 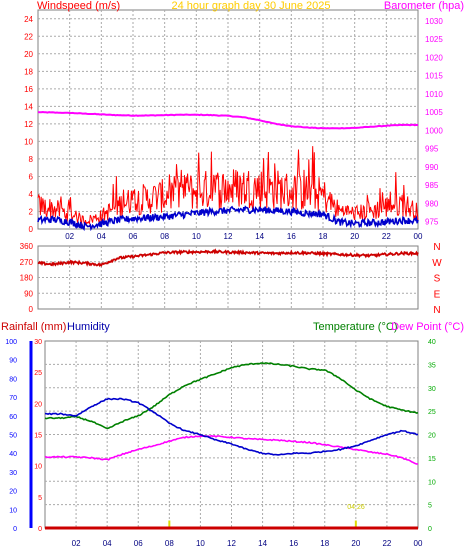 I want to click on windspeed-tick-label: 22, so click(x=28, y=36).